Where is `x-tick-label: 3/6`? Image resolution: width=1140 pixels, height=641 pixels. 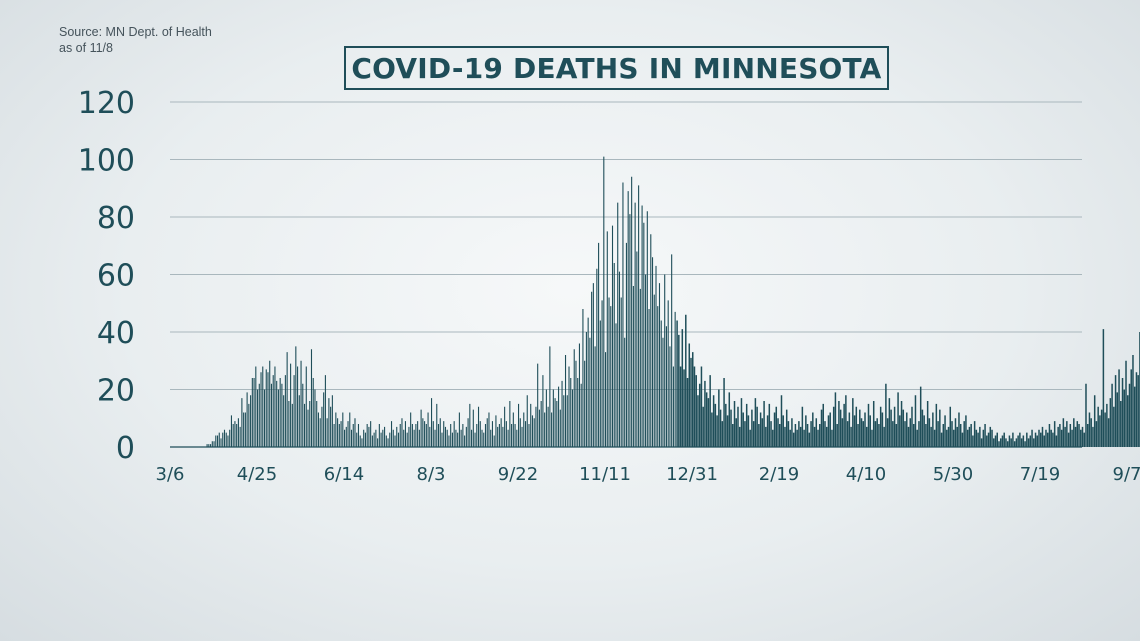
x-tick-label: 3/6 is located at coordinates (170, 474).